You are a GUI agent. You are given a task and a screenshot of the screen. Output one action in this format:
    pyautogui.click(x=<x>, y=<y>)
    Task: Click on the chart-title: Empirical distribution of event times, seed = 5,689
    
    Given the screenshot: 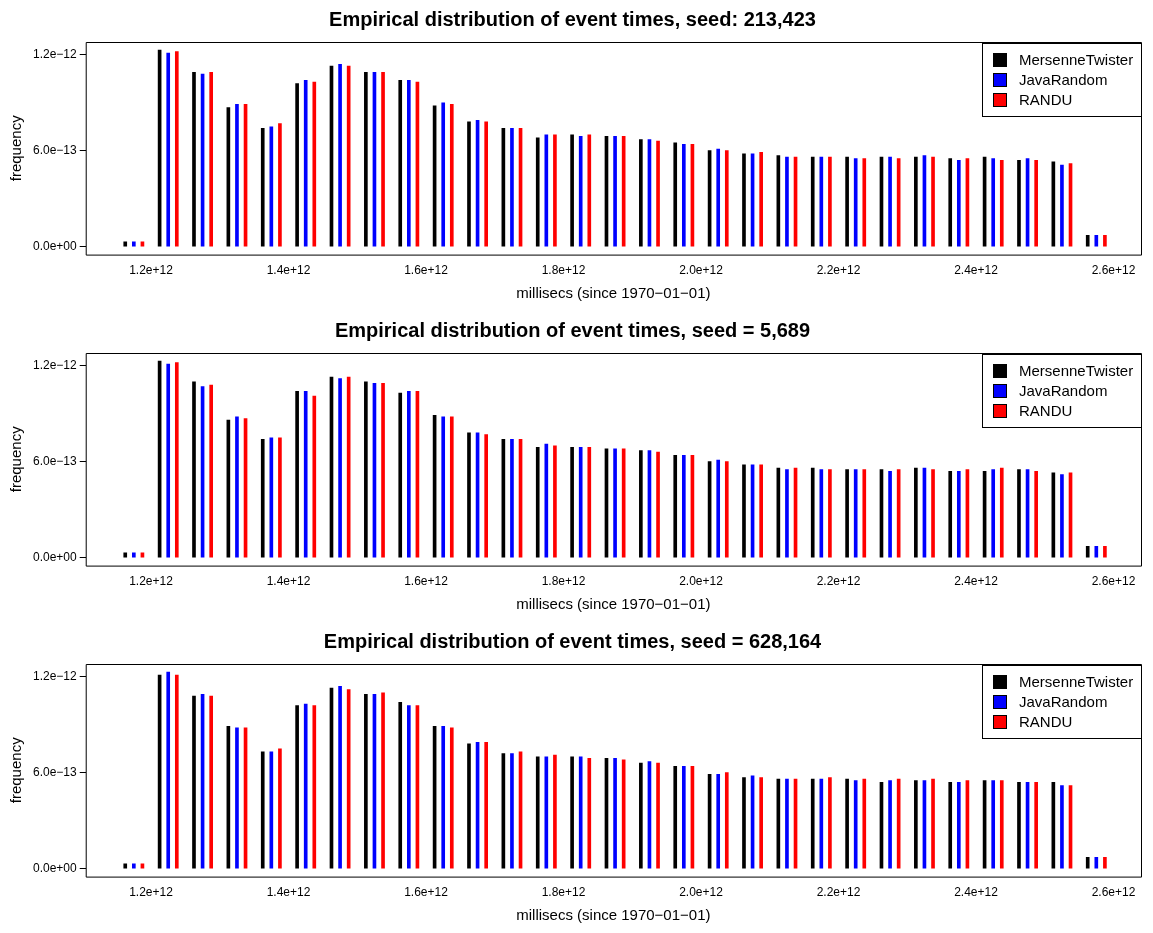 What is the action you would take?
    pyautogui.click(x=572, y=329)
    